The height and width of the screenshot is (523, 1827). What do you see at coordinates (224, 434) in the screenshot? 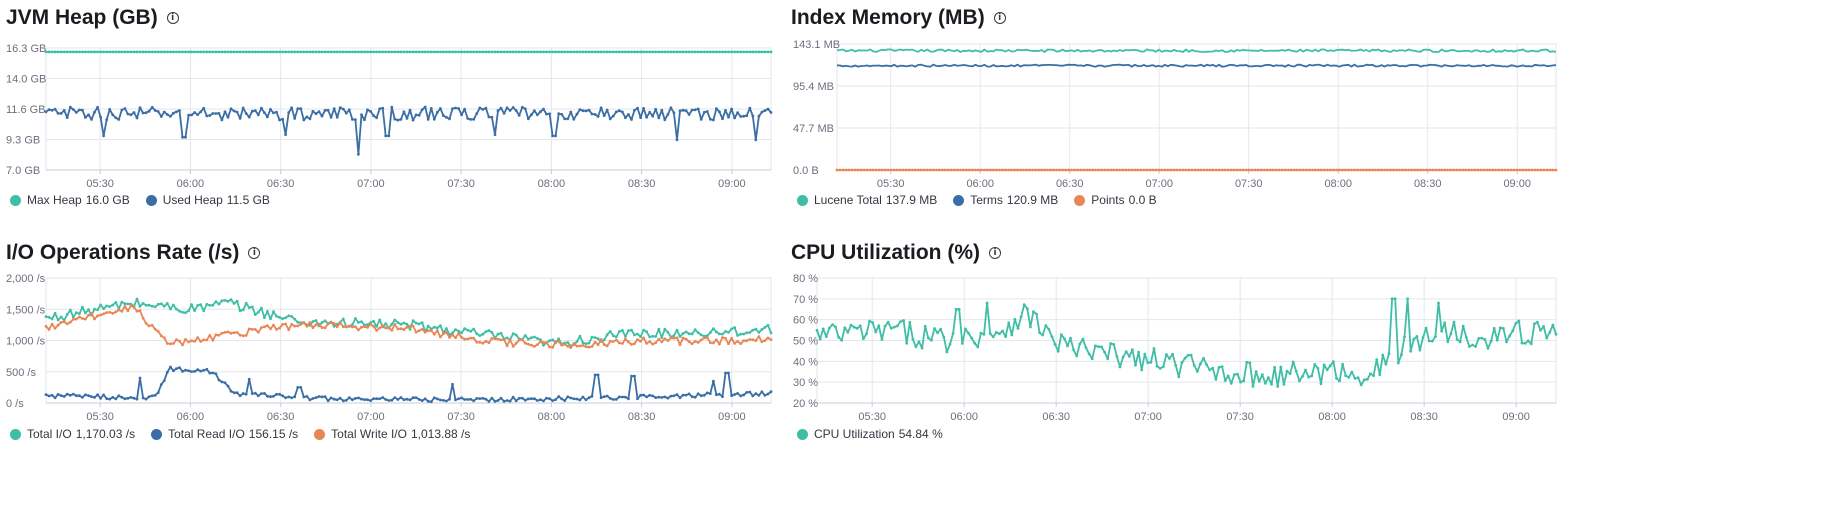
I see `legend-item: Total Read I/O 156.15 /s` at bounding box center [224, 434].